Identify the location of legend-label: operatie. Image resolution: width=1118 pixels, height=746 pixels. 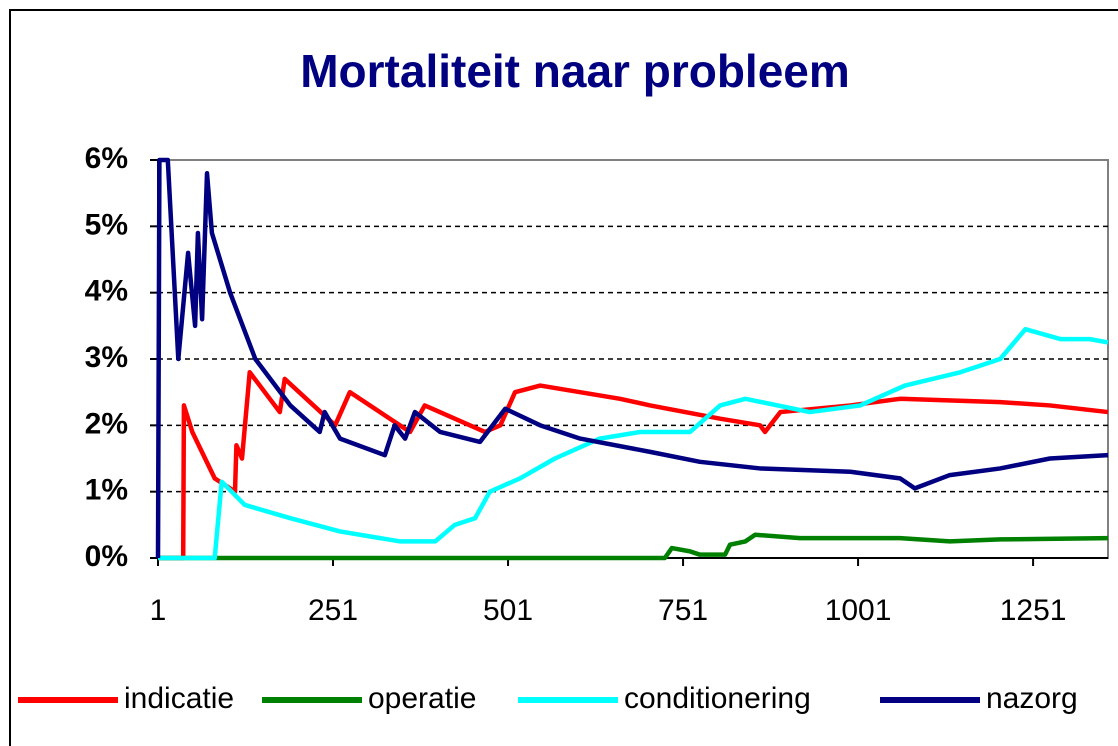
(422, 698).